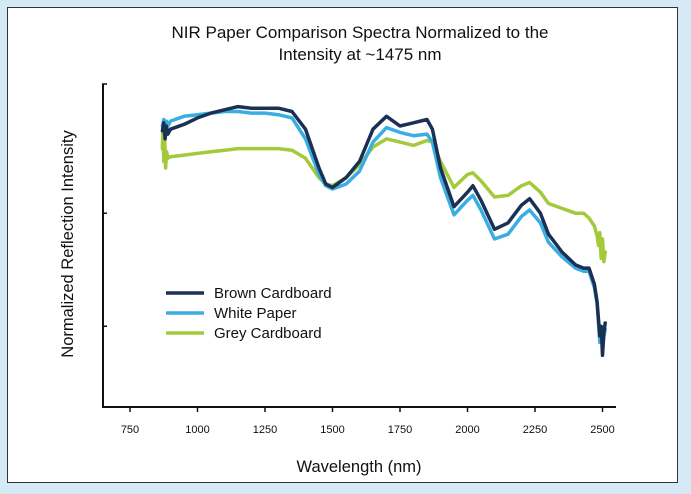  What do you see at coordinates (400, 430) in the screenshot?
I see `x-tick-label: 1750` at bounding box center [400, 430].